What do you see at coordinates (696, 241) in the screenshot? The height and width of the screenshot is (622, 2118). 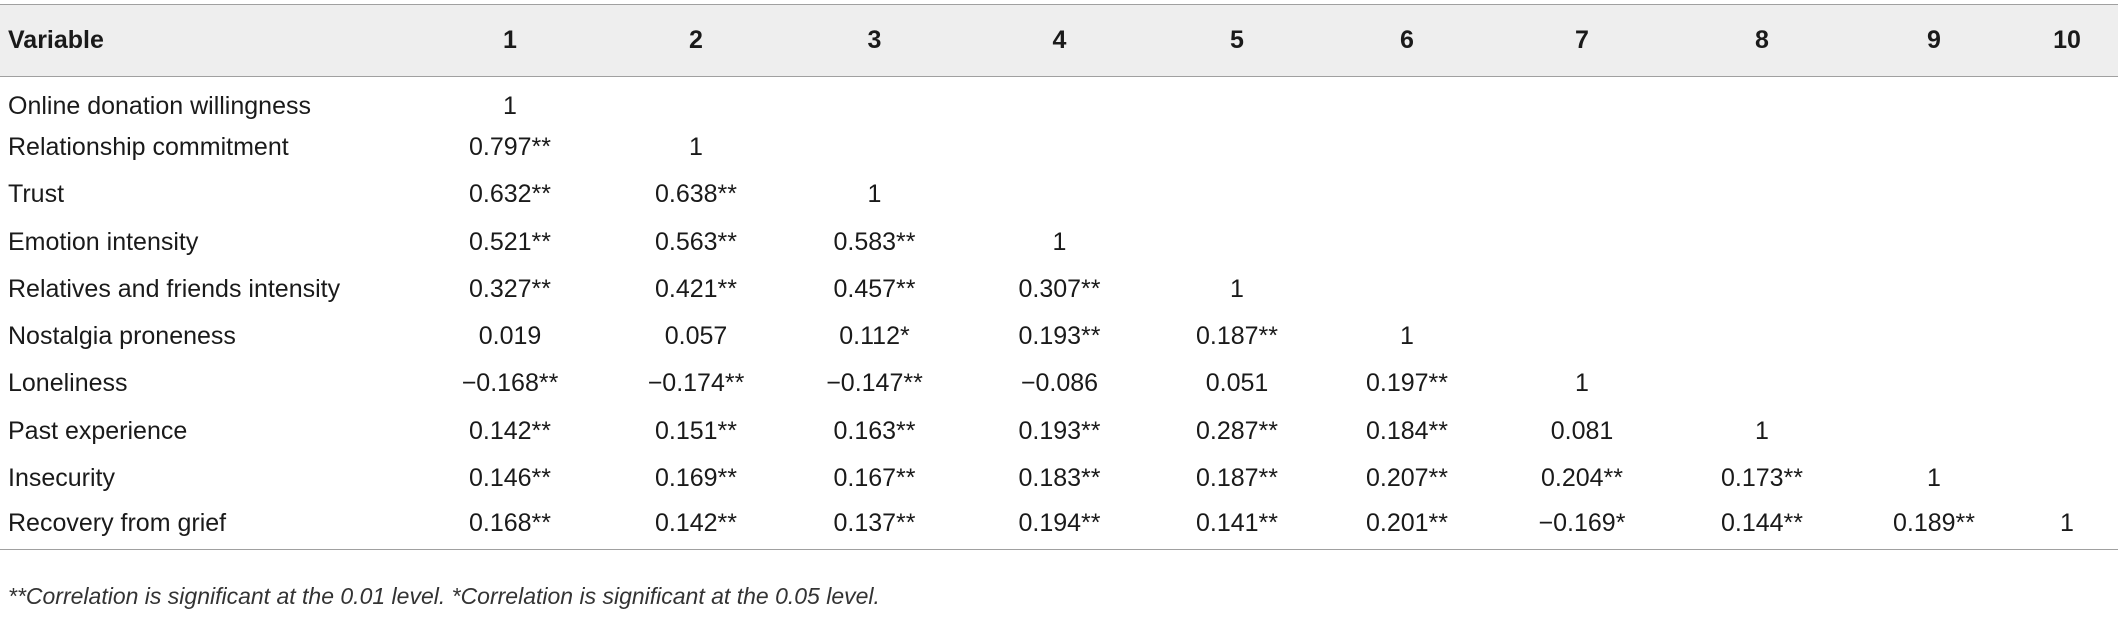 I see `table-cell: 0.563**` at bounding box center [696, 241].